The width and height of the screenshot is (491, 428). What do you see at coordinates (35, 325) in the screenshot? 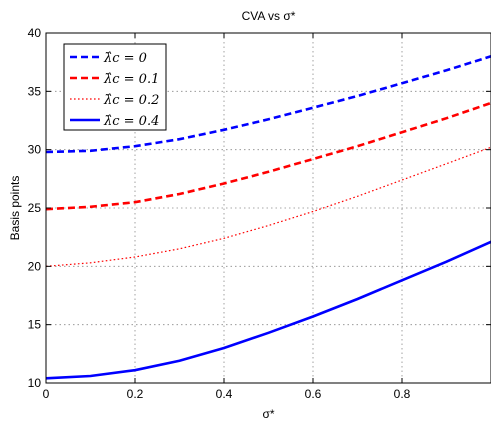
I see `y-tick-label: 15` at bounding box center [35, 325].